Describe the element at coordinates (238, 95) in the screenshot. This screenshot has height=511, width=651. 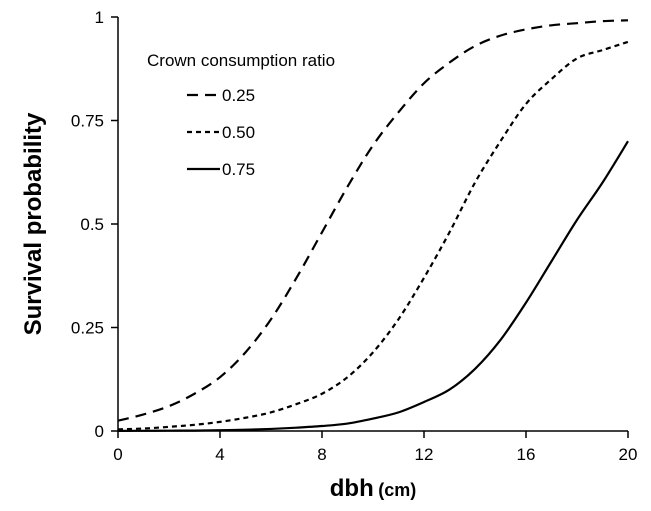
I see `legend-label: 0.25` at that location.